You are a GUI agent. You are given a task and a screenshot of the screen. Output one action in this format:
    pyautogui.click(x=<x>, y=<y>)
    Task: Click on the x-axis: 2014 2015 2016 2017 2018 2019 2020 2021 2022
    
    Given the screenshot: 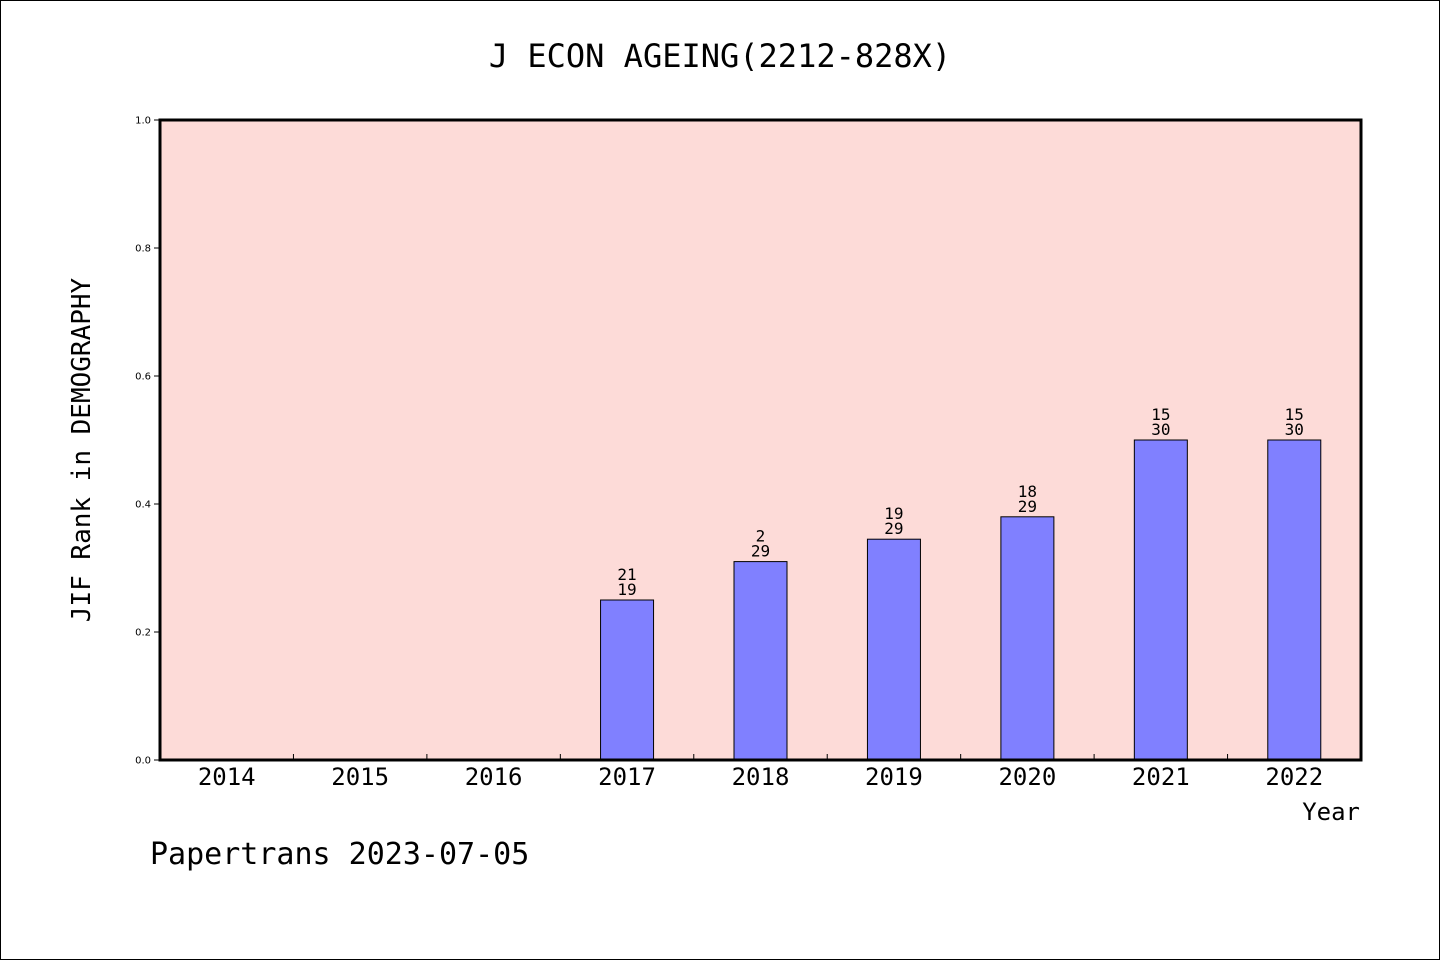 What is the action you would take?
    pyautogui.click(x=760, y=772)
    